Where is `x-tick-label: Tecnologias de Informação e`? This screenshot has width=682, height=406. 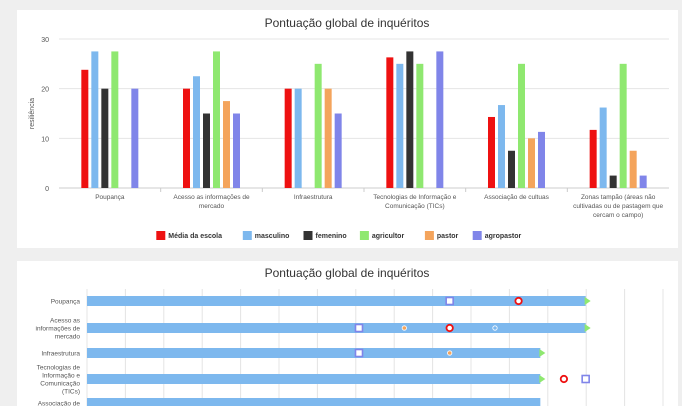
x-tick-label: Tecnologias de Informação e is located at coordinates (414, 197).